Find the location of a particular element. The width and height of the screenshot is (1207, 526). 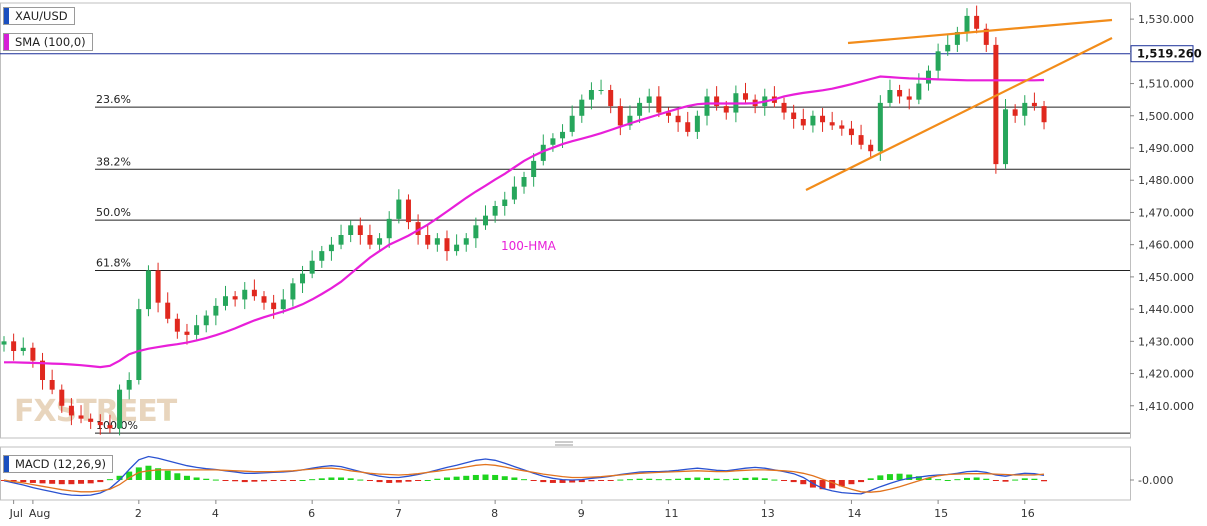

y-tick-label: 1,500.000 is located at coordinates (1166, 116).